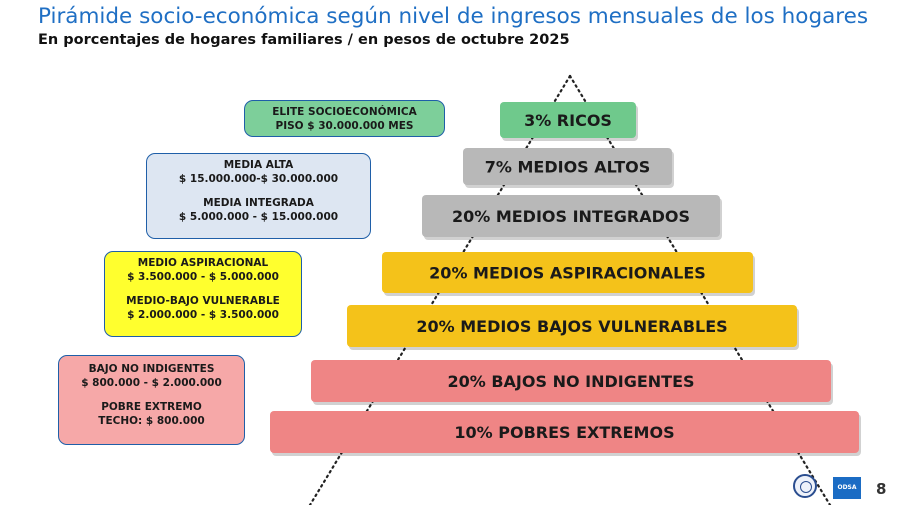 This screenshot has width=900, height=505. What do you see at coordinates (258, 203) in the screenshot?
I see `annotation-line: MEDIA INTEGRADA` at bounding box center [258, 203].